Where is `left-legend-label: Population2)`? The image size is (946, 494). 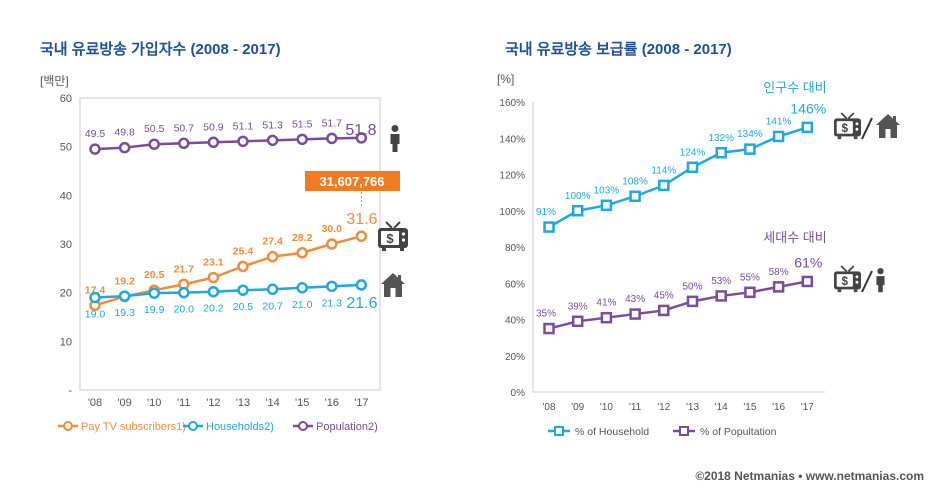 left-legend-label: Population2) is located at coordinates (347, 427).